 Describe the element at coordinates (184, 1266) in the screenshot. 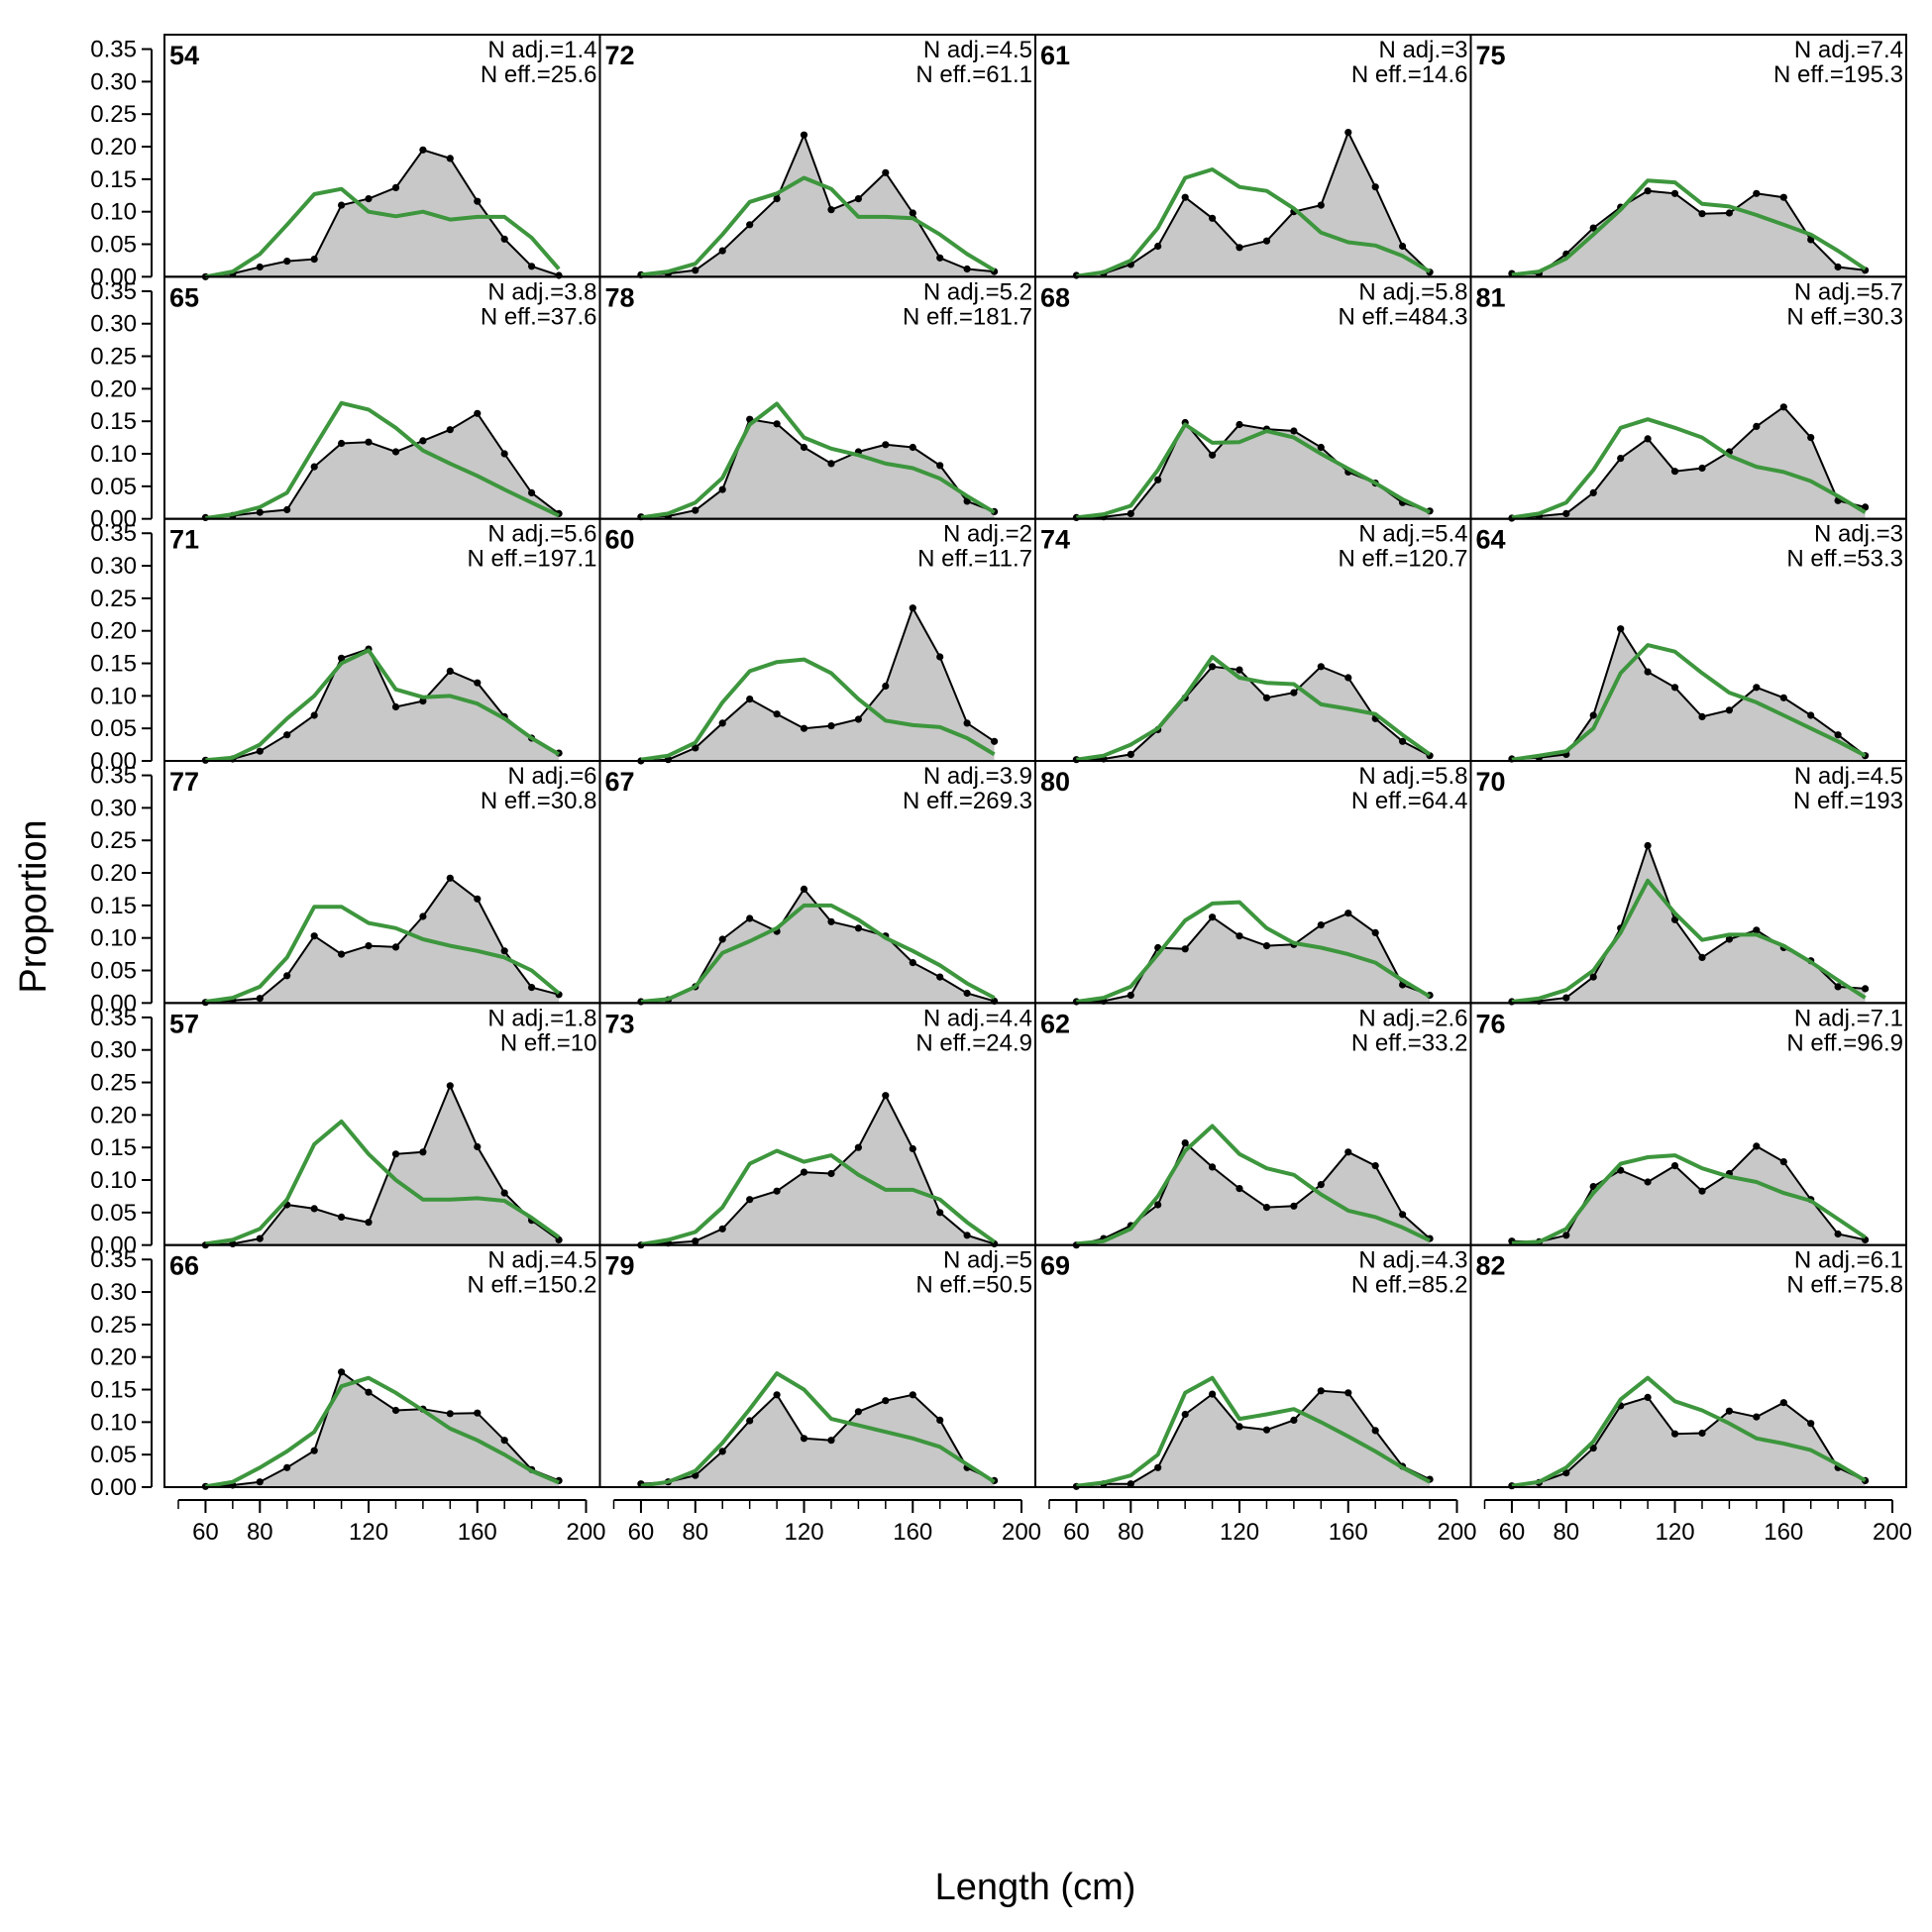

I see `panel-label: 66` at that location.